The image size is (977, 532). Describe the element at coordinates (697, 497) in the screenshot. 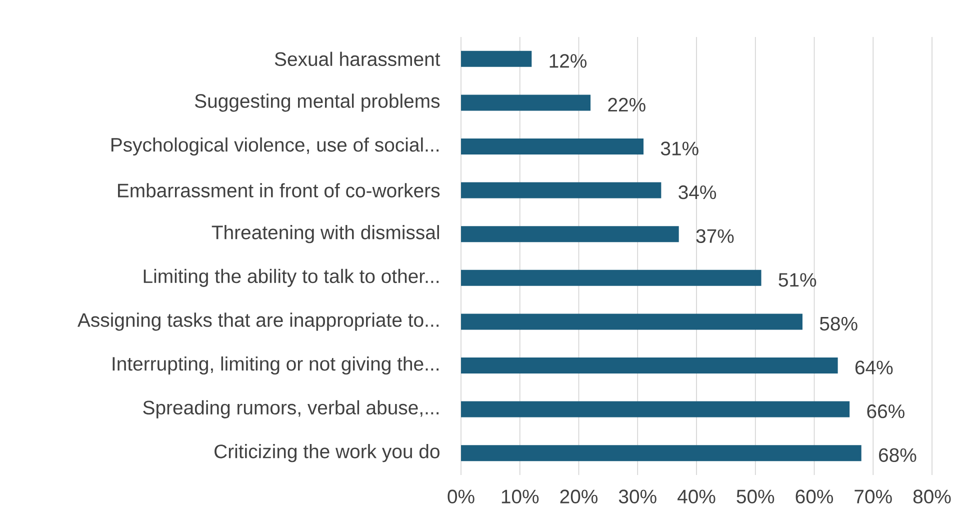

I see `x-tick-label: 40%` at that location.